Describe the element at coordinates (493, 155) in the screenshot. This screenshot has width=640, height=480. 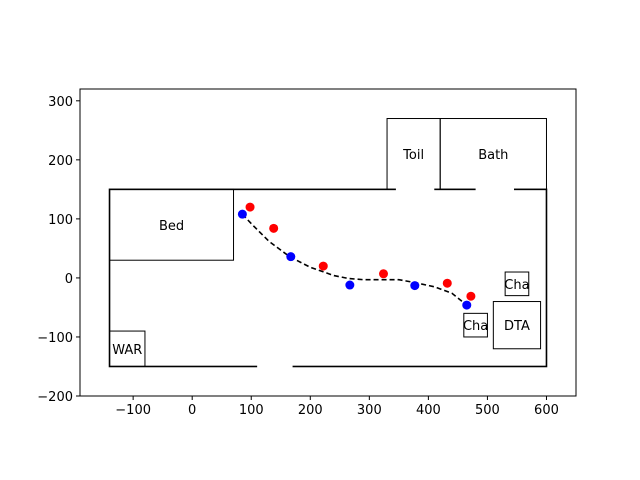
I see `room-label-bath-2: Bath` at that location.